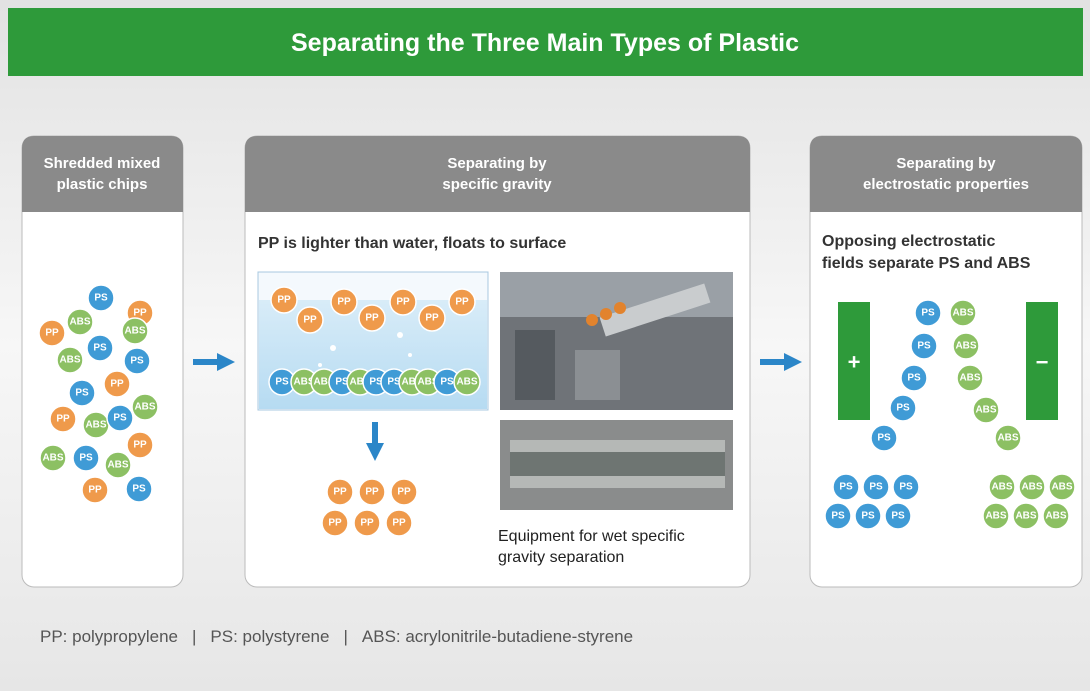  Describe the element at coordinates (497, 163) in the screenshot. I see `panel-heading: Separating by` at that location.